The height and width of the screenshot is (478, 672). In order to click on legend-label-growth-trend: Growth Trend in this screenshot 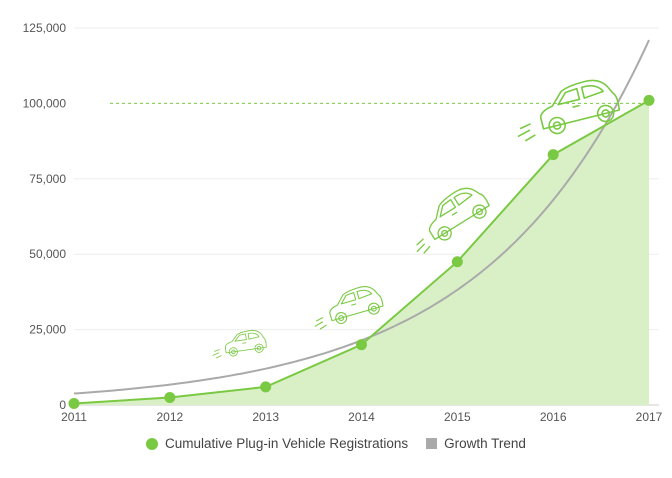, I will do `click(485, 443)`.